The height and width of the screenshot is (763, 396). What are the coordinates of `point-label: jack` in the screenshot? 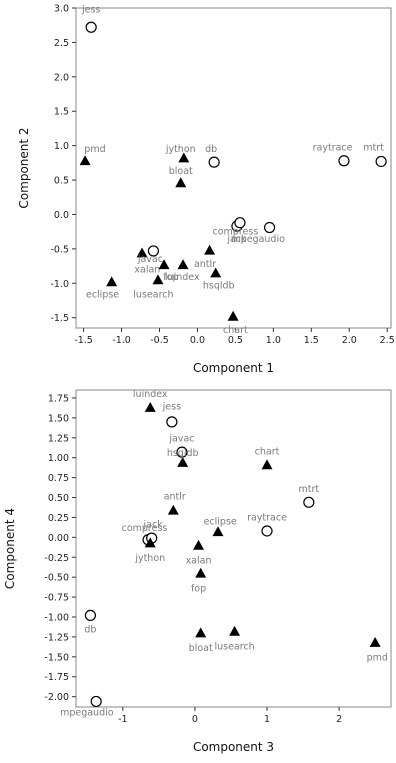 It's located at (153, 525).